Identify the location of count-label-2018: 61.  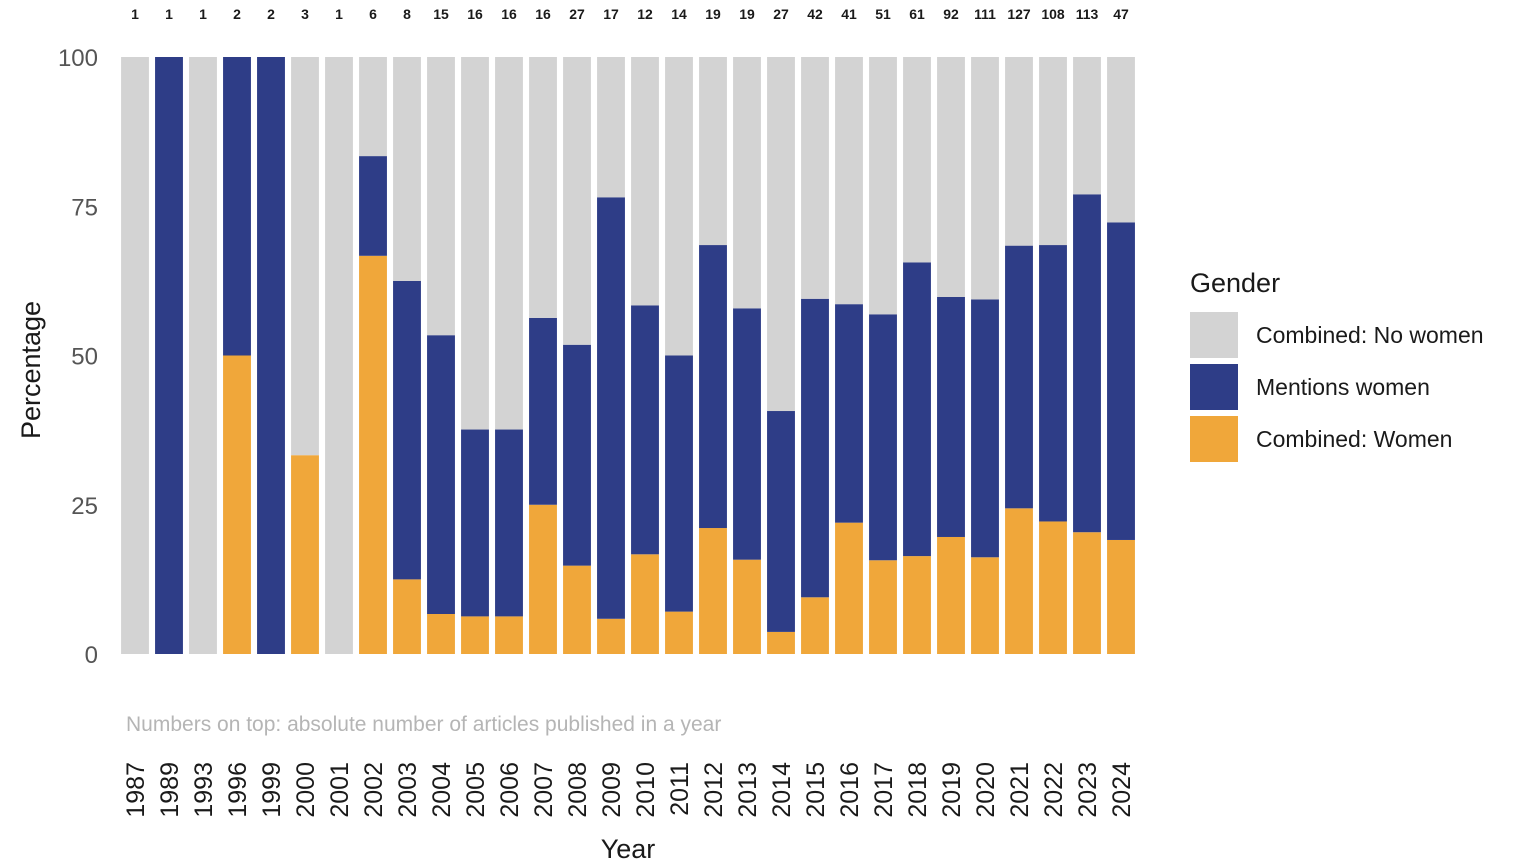
(917, 14).